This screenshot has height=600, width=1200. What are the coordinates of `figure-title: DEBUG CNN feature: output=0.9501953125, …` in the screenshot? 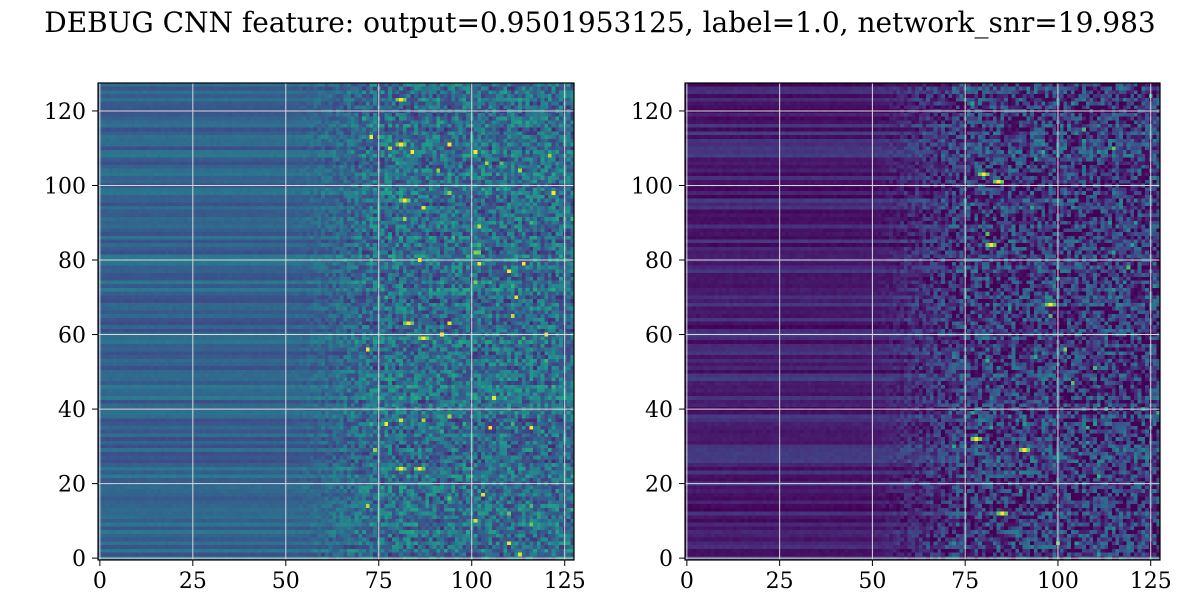 It's located at (600, 22).